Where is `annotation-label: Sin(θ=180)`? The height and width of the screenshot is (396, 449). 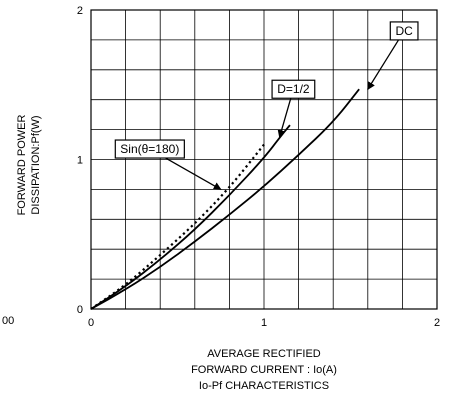 annotation-label: Sin(θ=180) is located at coordinates (149, 149).